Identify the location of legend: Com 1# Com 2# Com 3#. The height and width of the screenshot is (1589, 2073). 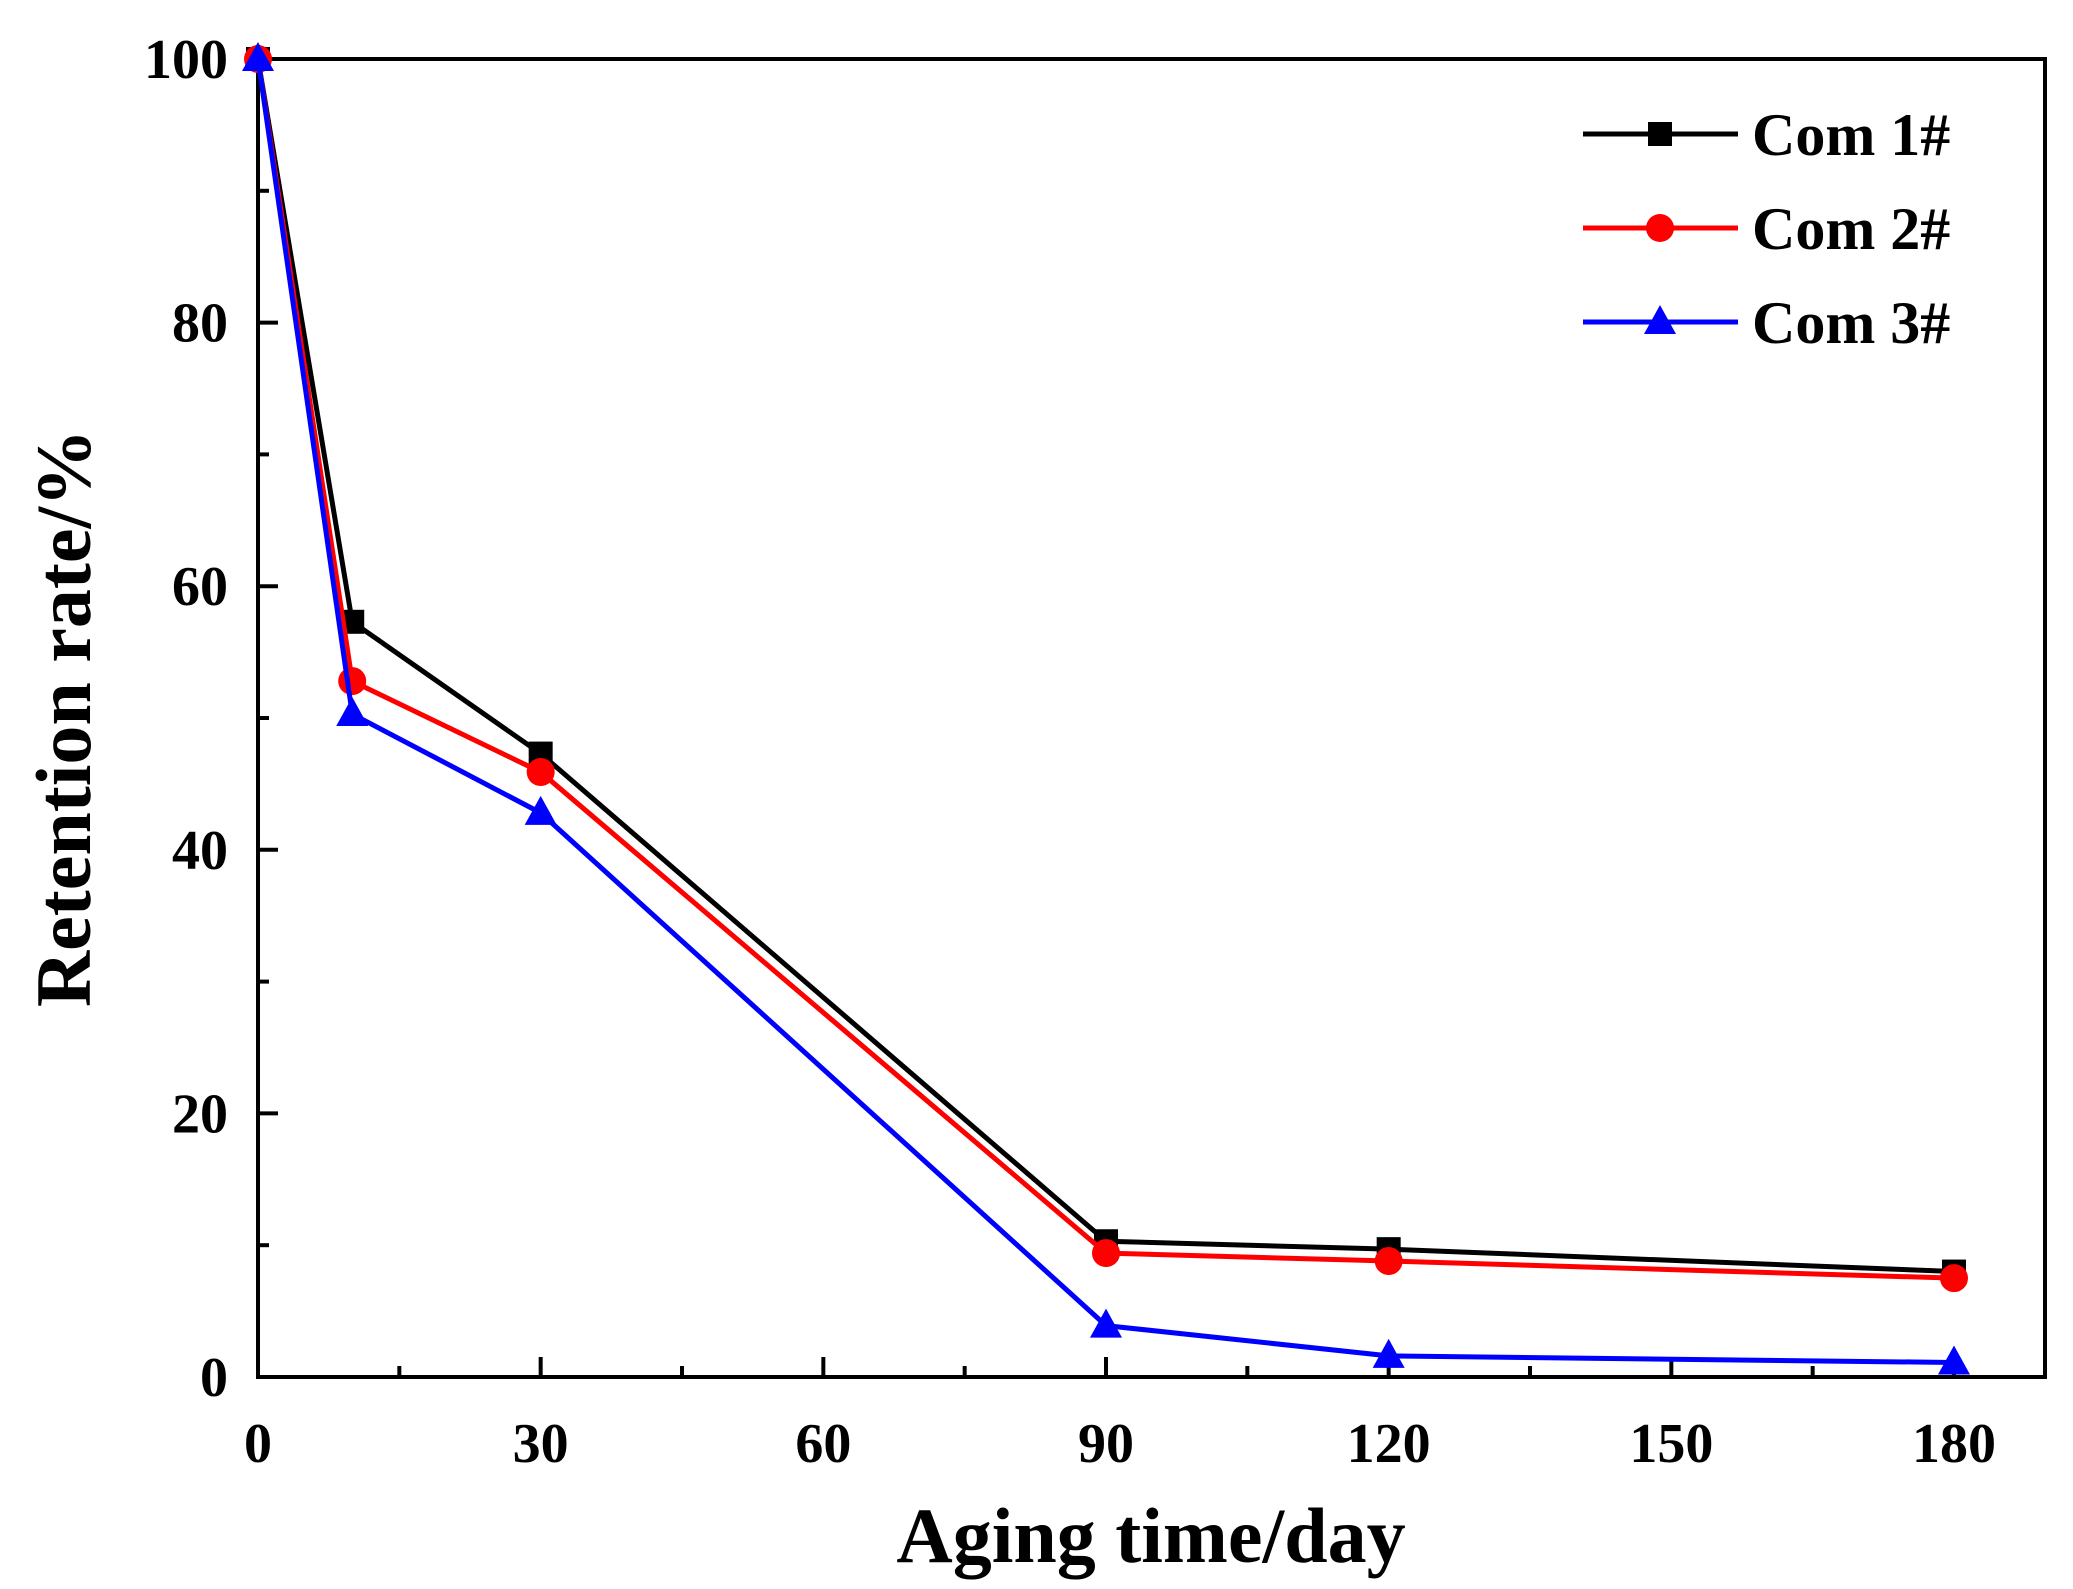
(1766, 229).